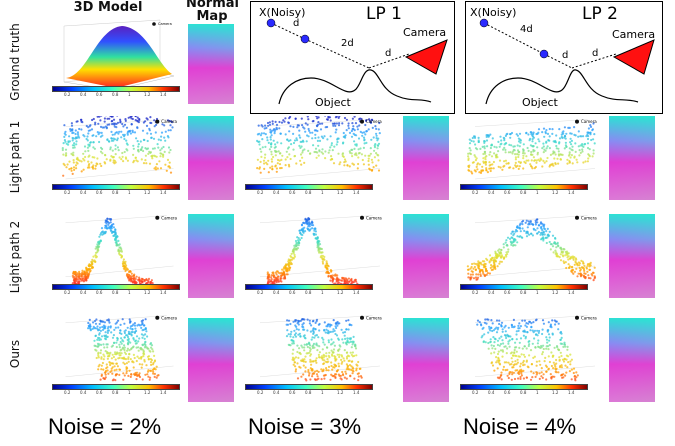 The image size is (675, 446). Describe the element at coordinates (491, 192) in the screenshot. I see `colorbar-tick-label: 0.4` at that location.